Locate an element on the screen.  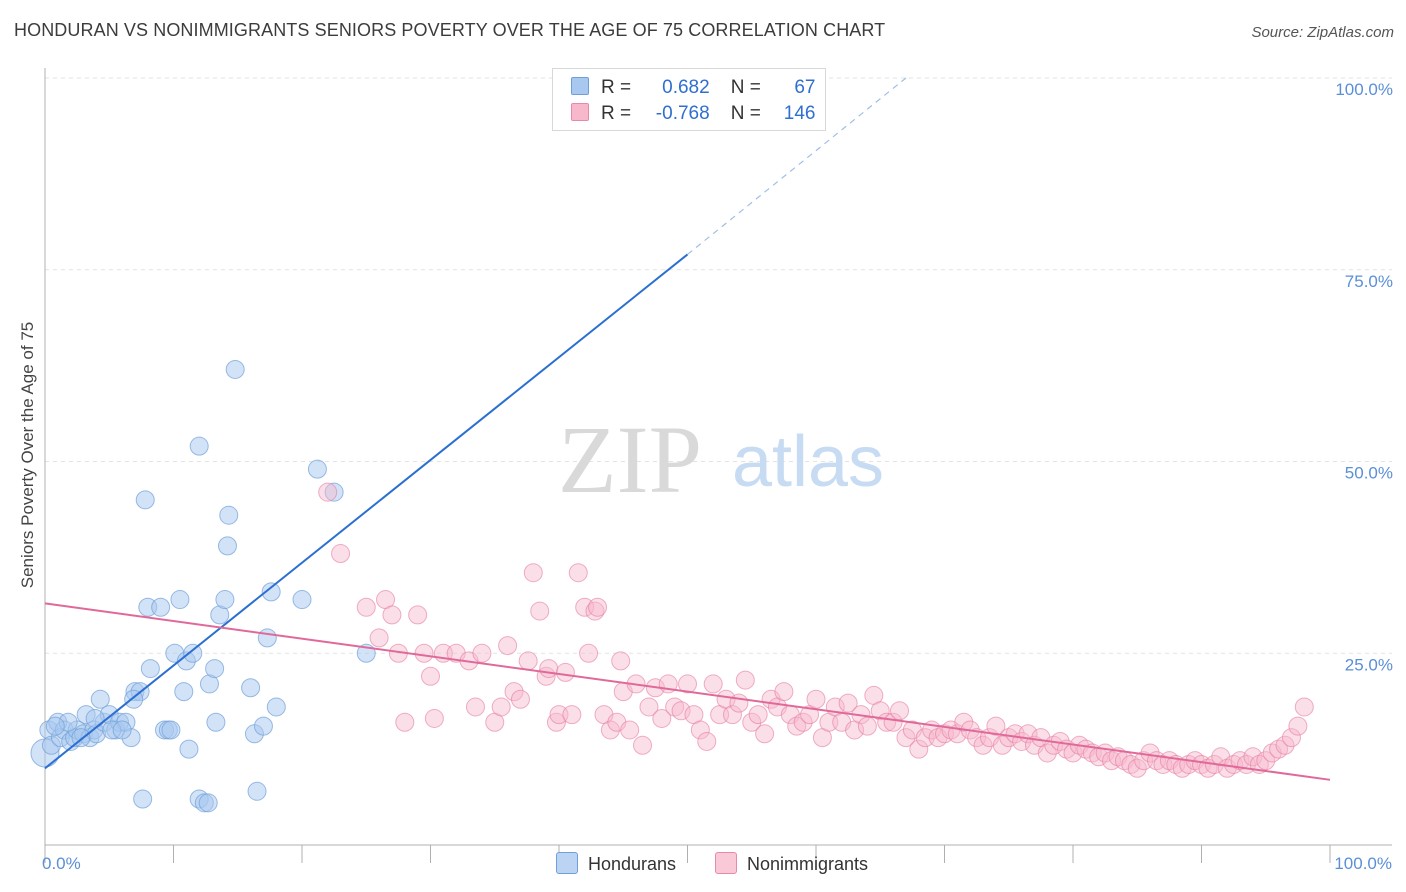
y-tick-label: 25.0% is located at coordinates (1369, 664).